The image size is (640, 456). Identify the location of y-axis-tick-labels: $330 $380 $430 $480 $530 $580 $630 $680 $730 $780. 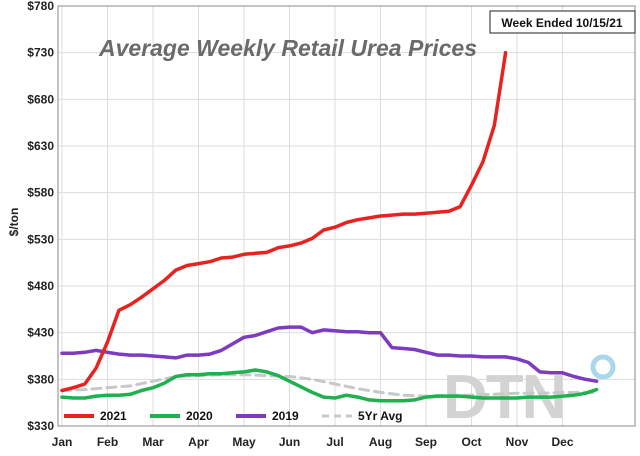
(40, 216).